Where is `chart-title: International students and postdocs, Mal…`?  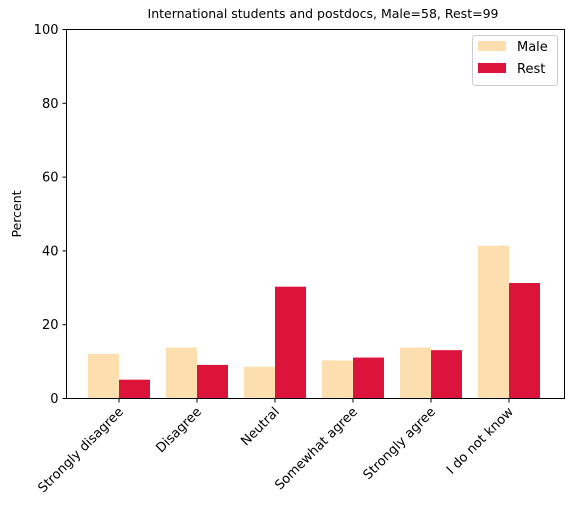 chart-title: International students and postdocs, Mal… is located at coordinates (323, 13).